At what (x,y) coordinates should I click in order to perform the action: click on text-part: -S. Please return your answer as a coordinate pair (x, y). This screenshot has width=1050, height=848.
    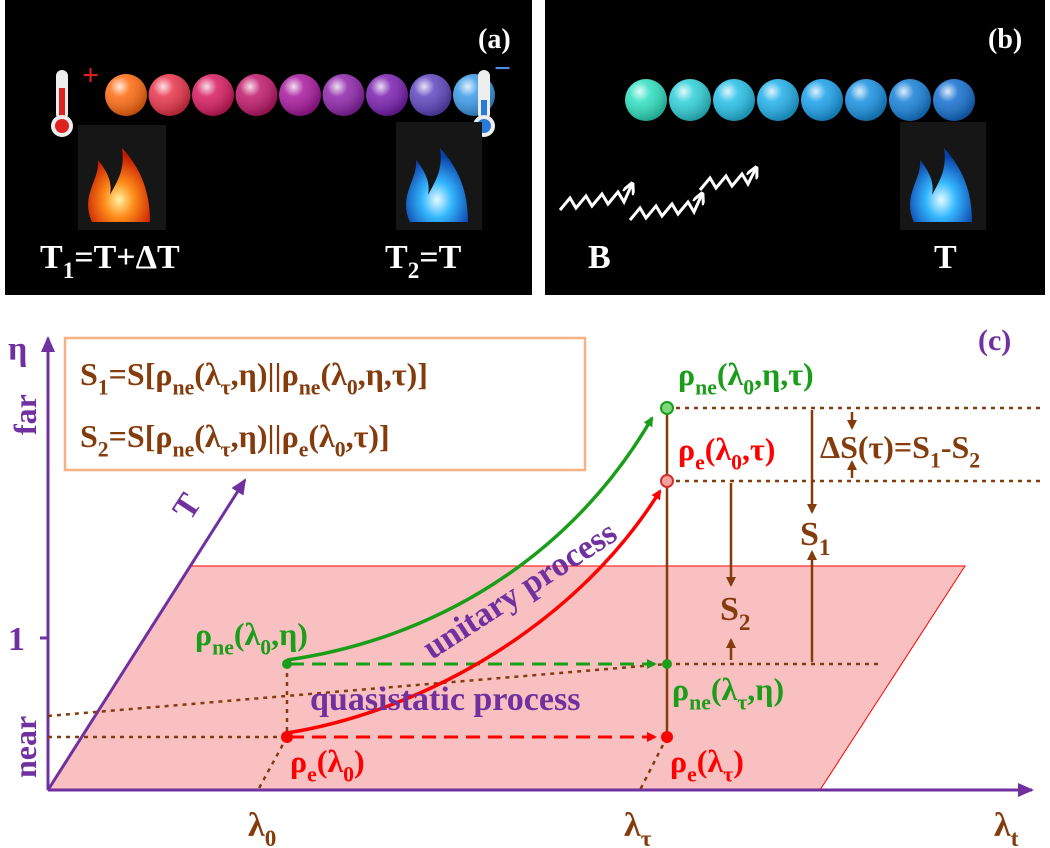
    Looking at the image, I should click on (955, 447).